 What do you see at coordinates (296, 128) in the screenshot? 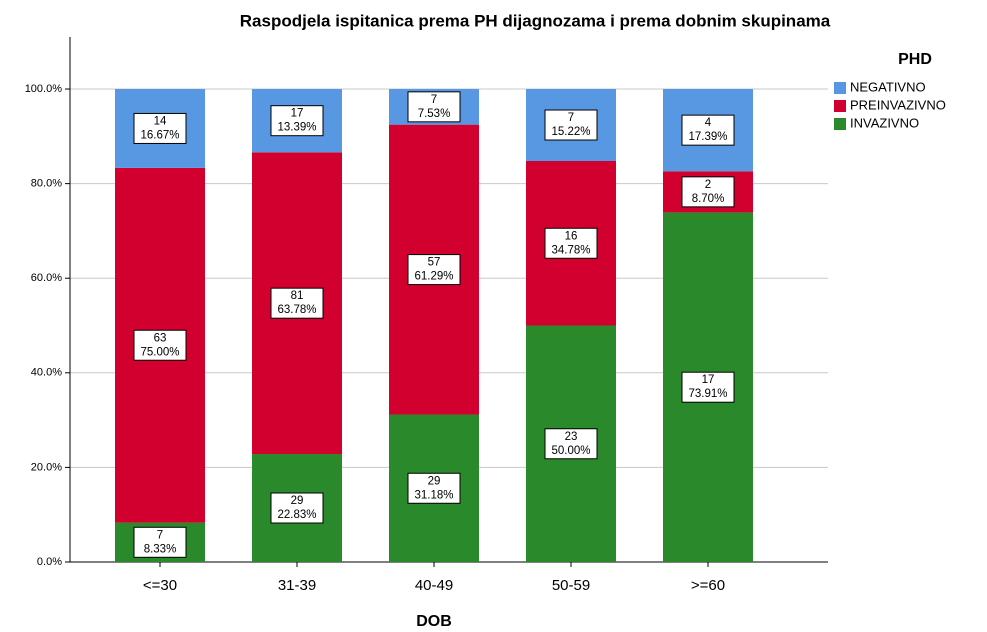
I see `data-label-percent: 13.39%` at bounding box center [296, 128].